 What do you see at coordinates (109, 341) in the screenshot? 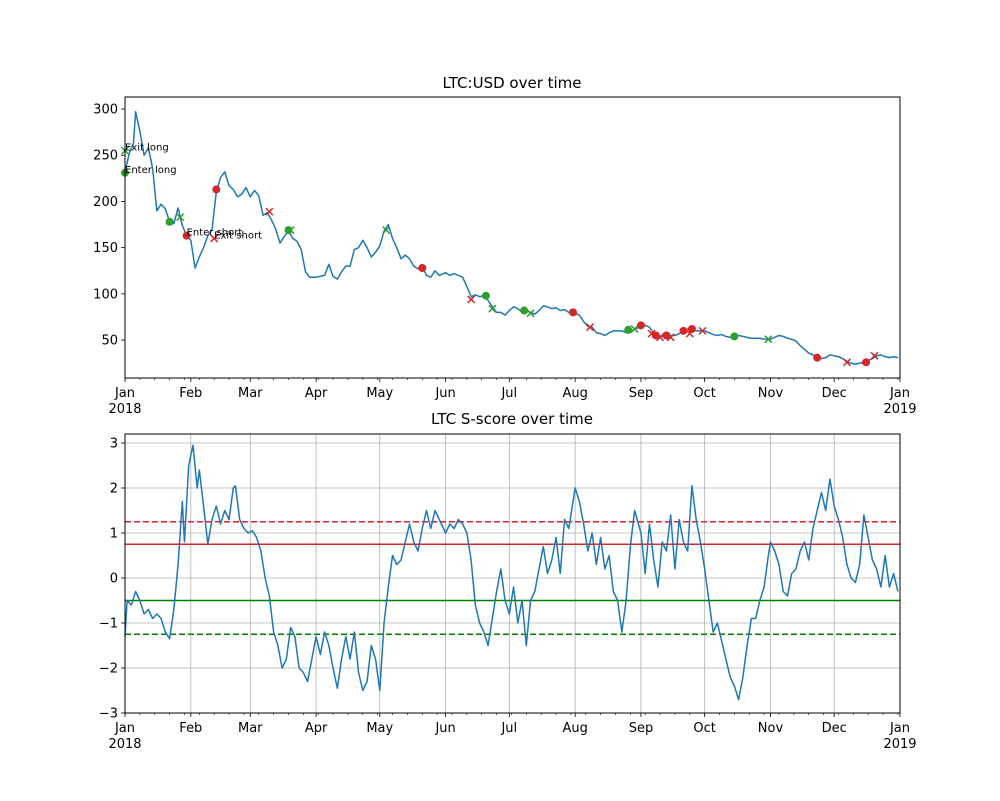
I see `y-tick-label: 50` at bounding box center [109, 341].